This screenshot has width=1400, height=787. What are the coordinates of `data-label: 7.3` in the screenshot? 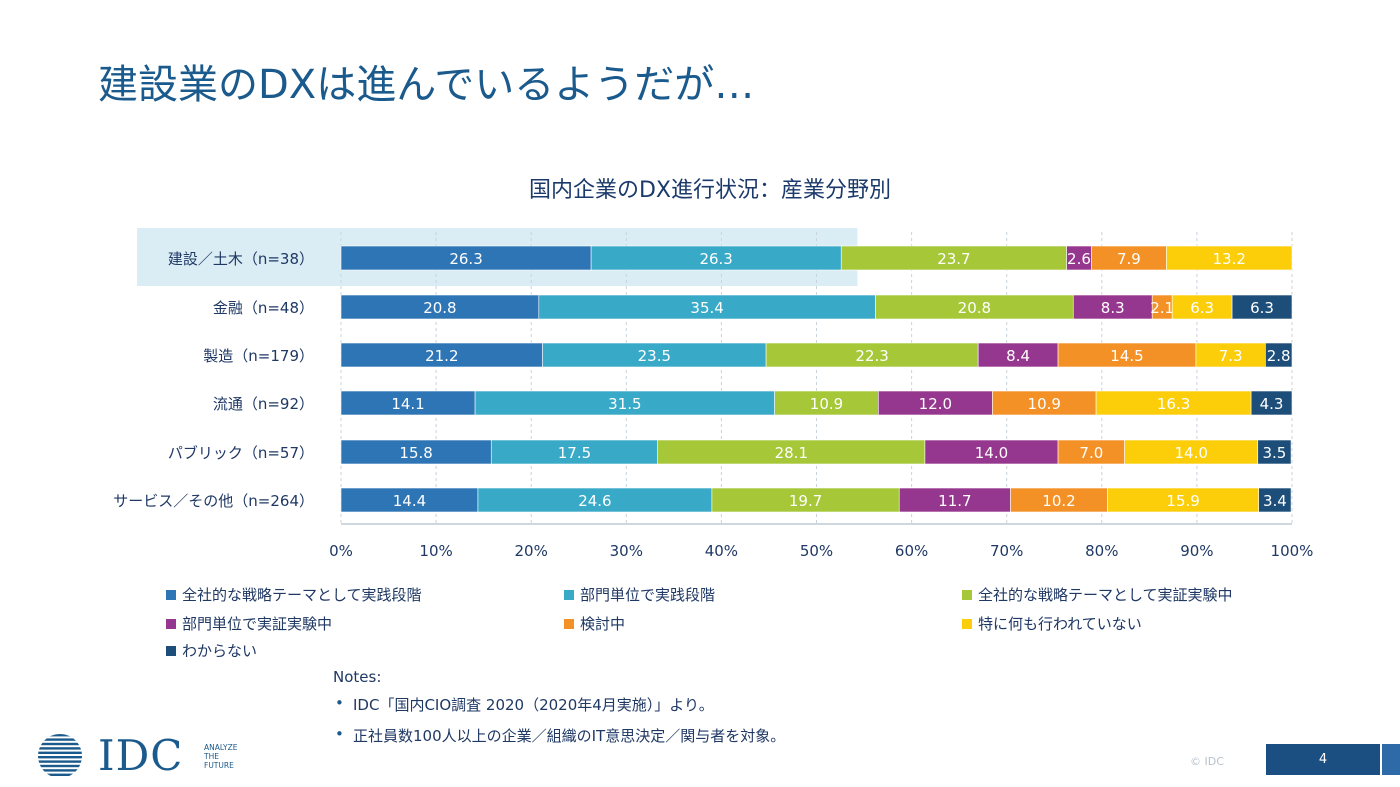 It's located at (1231, 356).